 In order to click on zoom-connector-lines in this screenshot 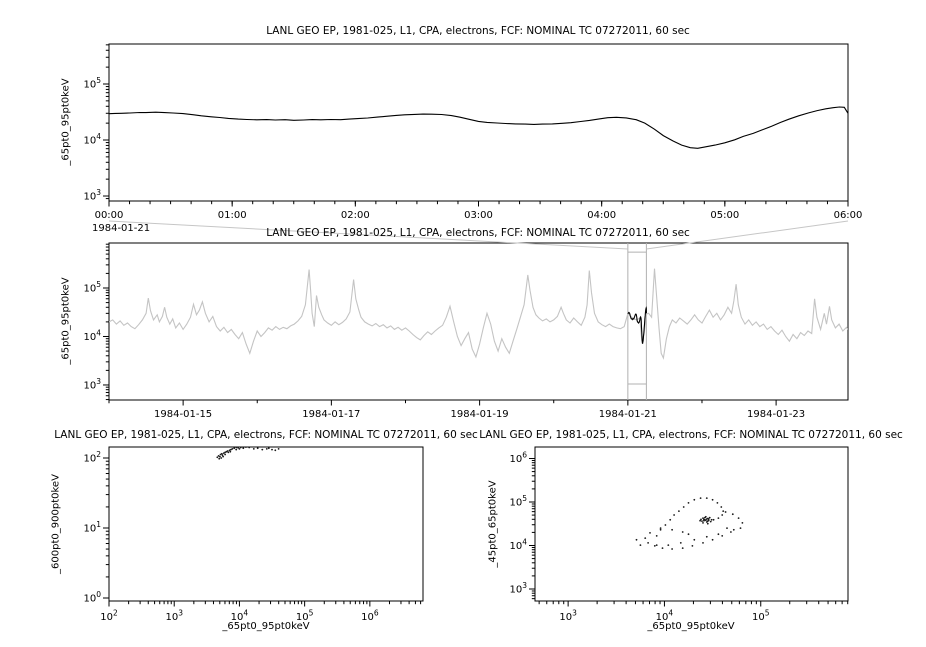, I will do `click(478, 235)`.